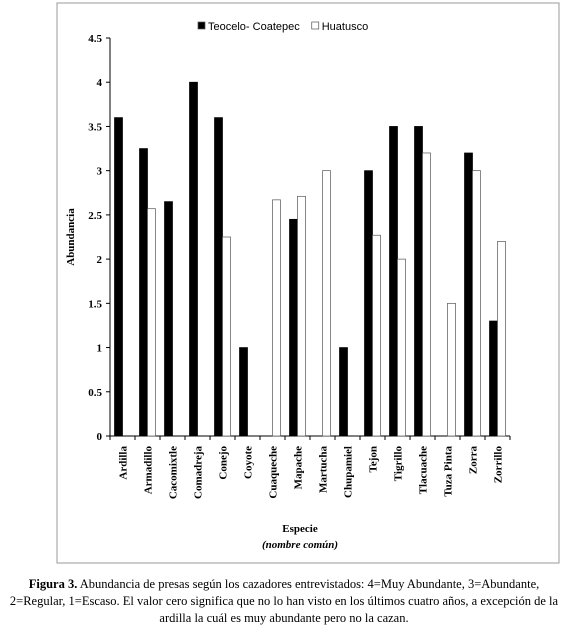  What do you see at coordinates (274, 472) in the screenshot?
I see `x-tick-label: Cuaqueche` at bounding box center [274, 472].